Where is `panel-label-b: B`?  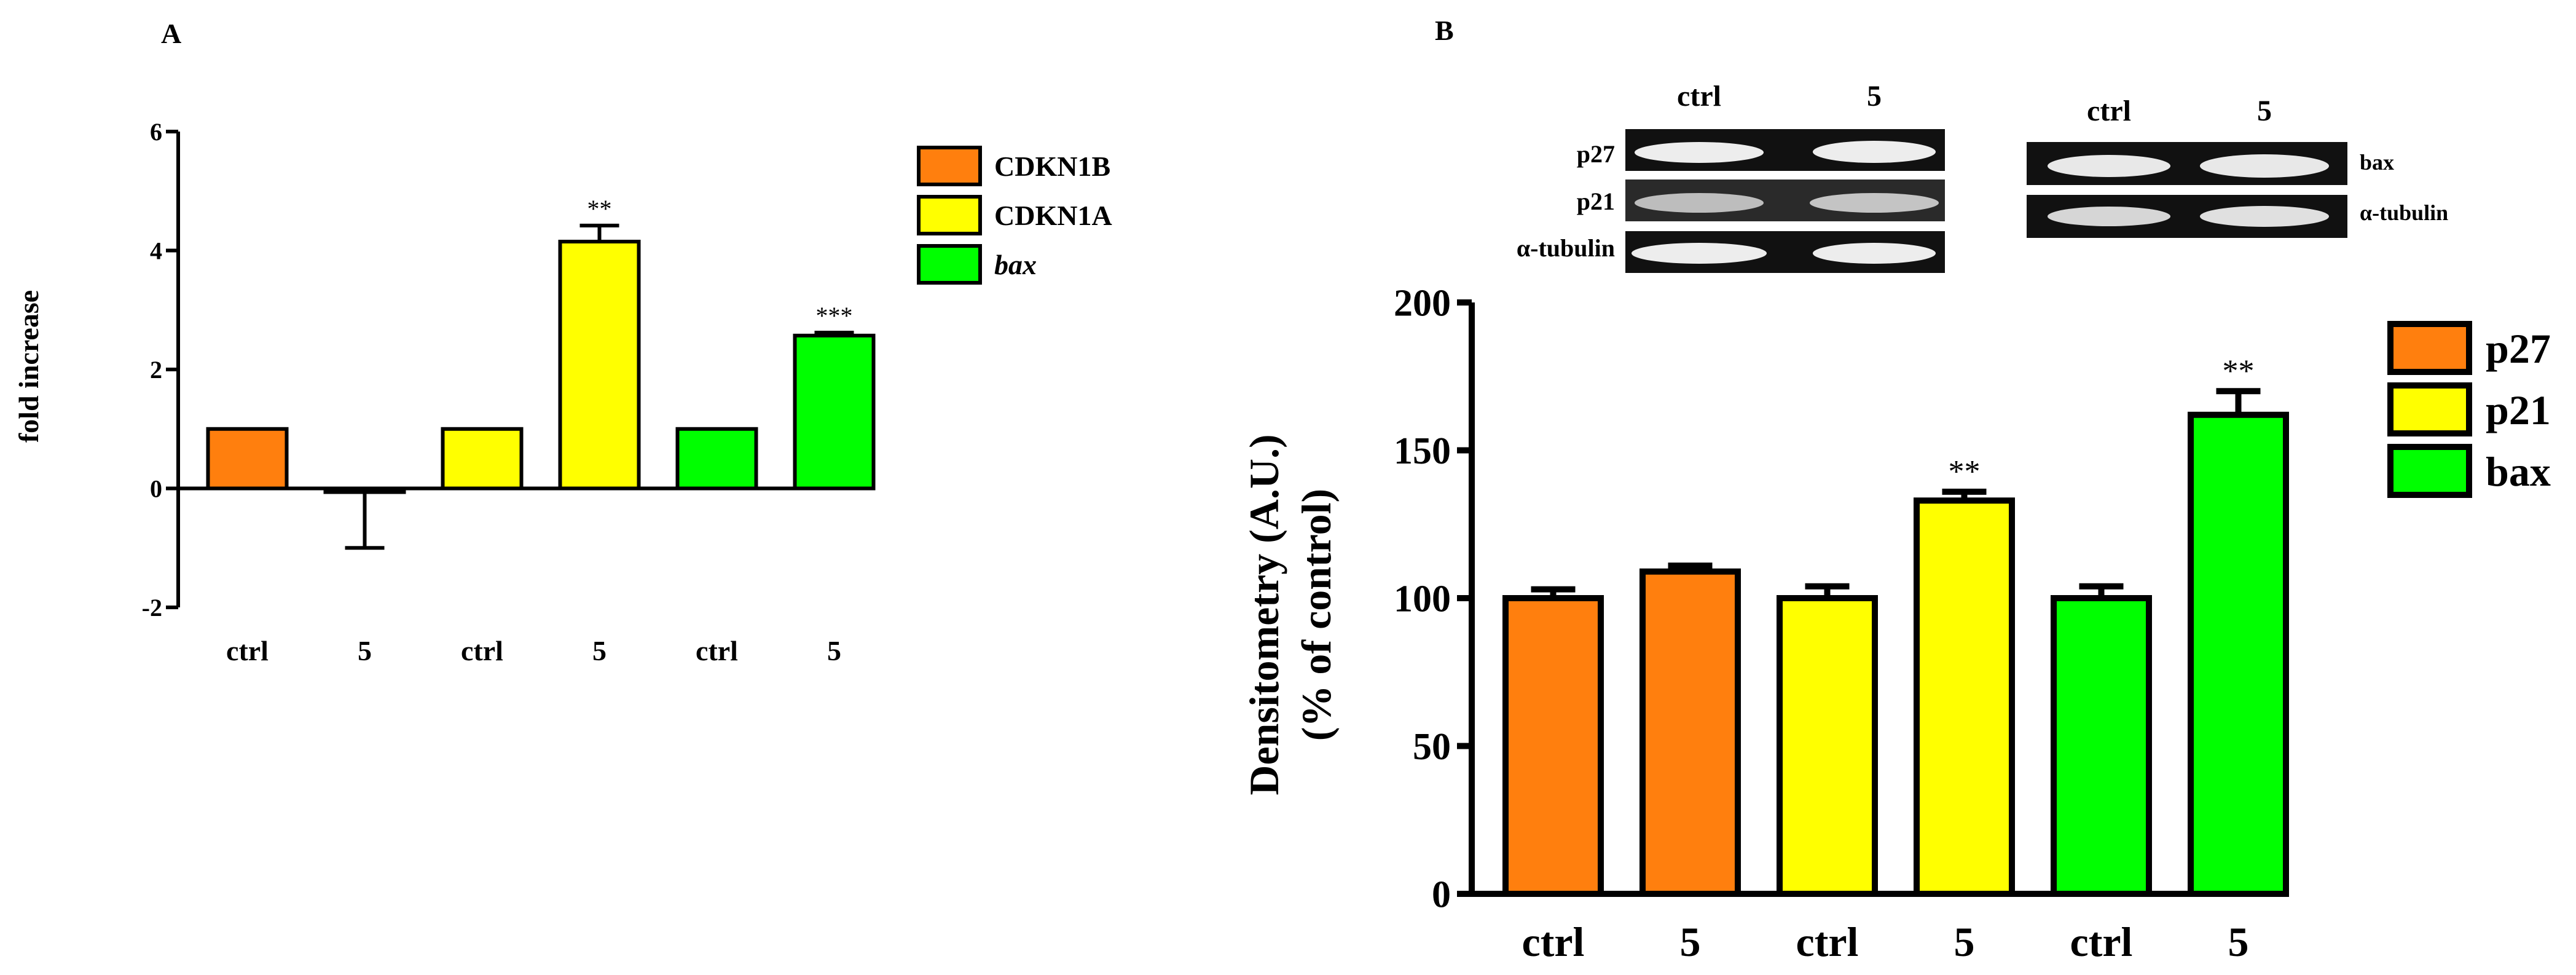
panel-label-b: B is located at coordinates (1444, 31).